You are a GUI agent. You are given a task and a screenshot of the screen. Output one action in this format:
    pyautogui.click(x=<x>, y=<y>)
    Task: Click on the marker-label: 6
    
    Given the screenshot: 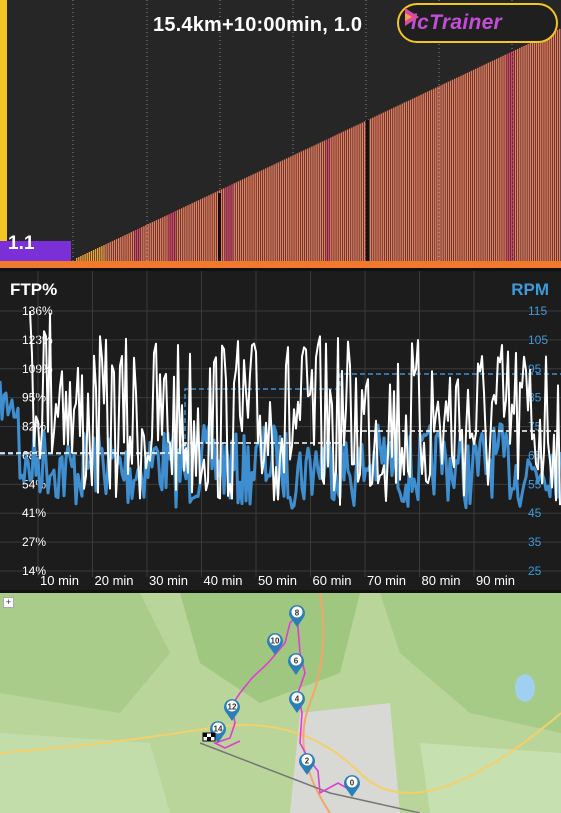 What is the action you would take?
    pyautogui.click(x=296, y=661)
    